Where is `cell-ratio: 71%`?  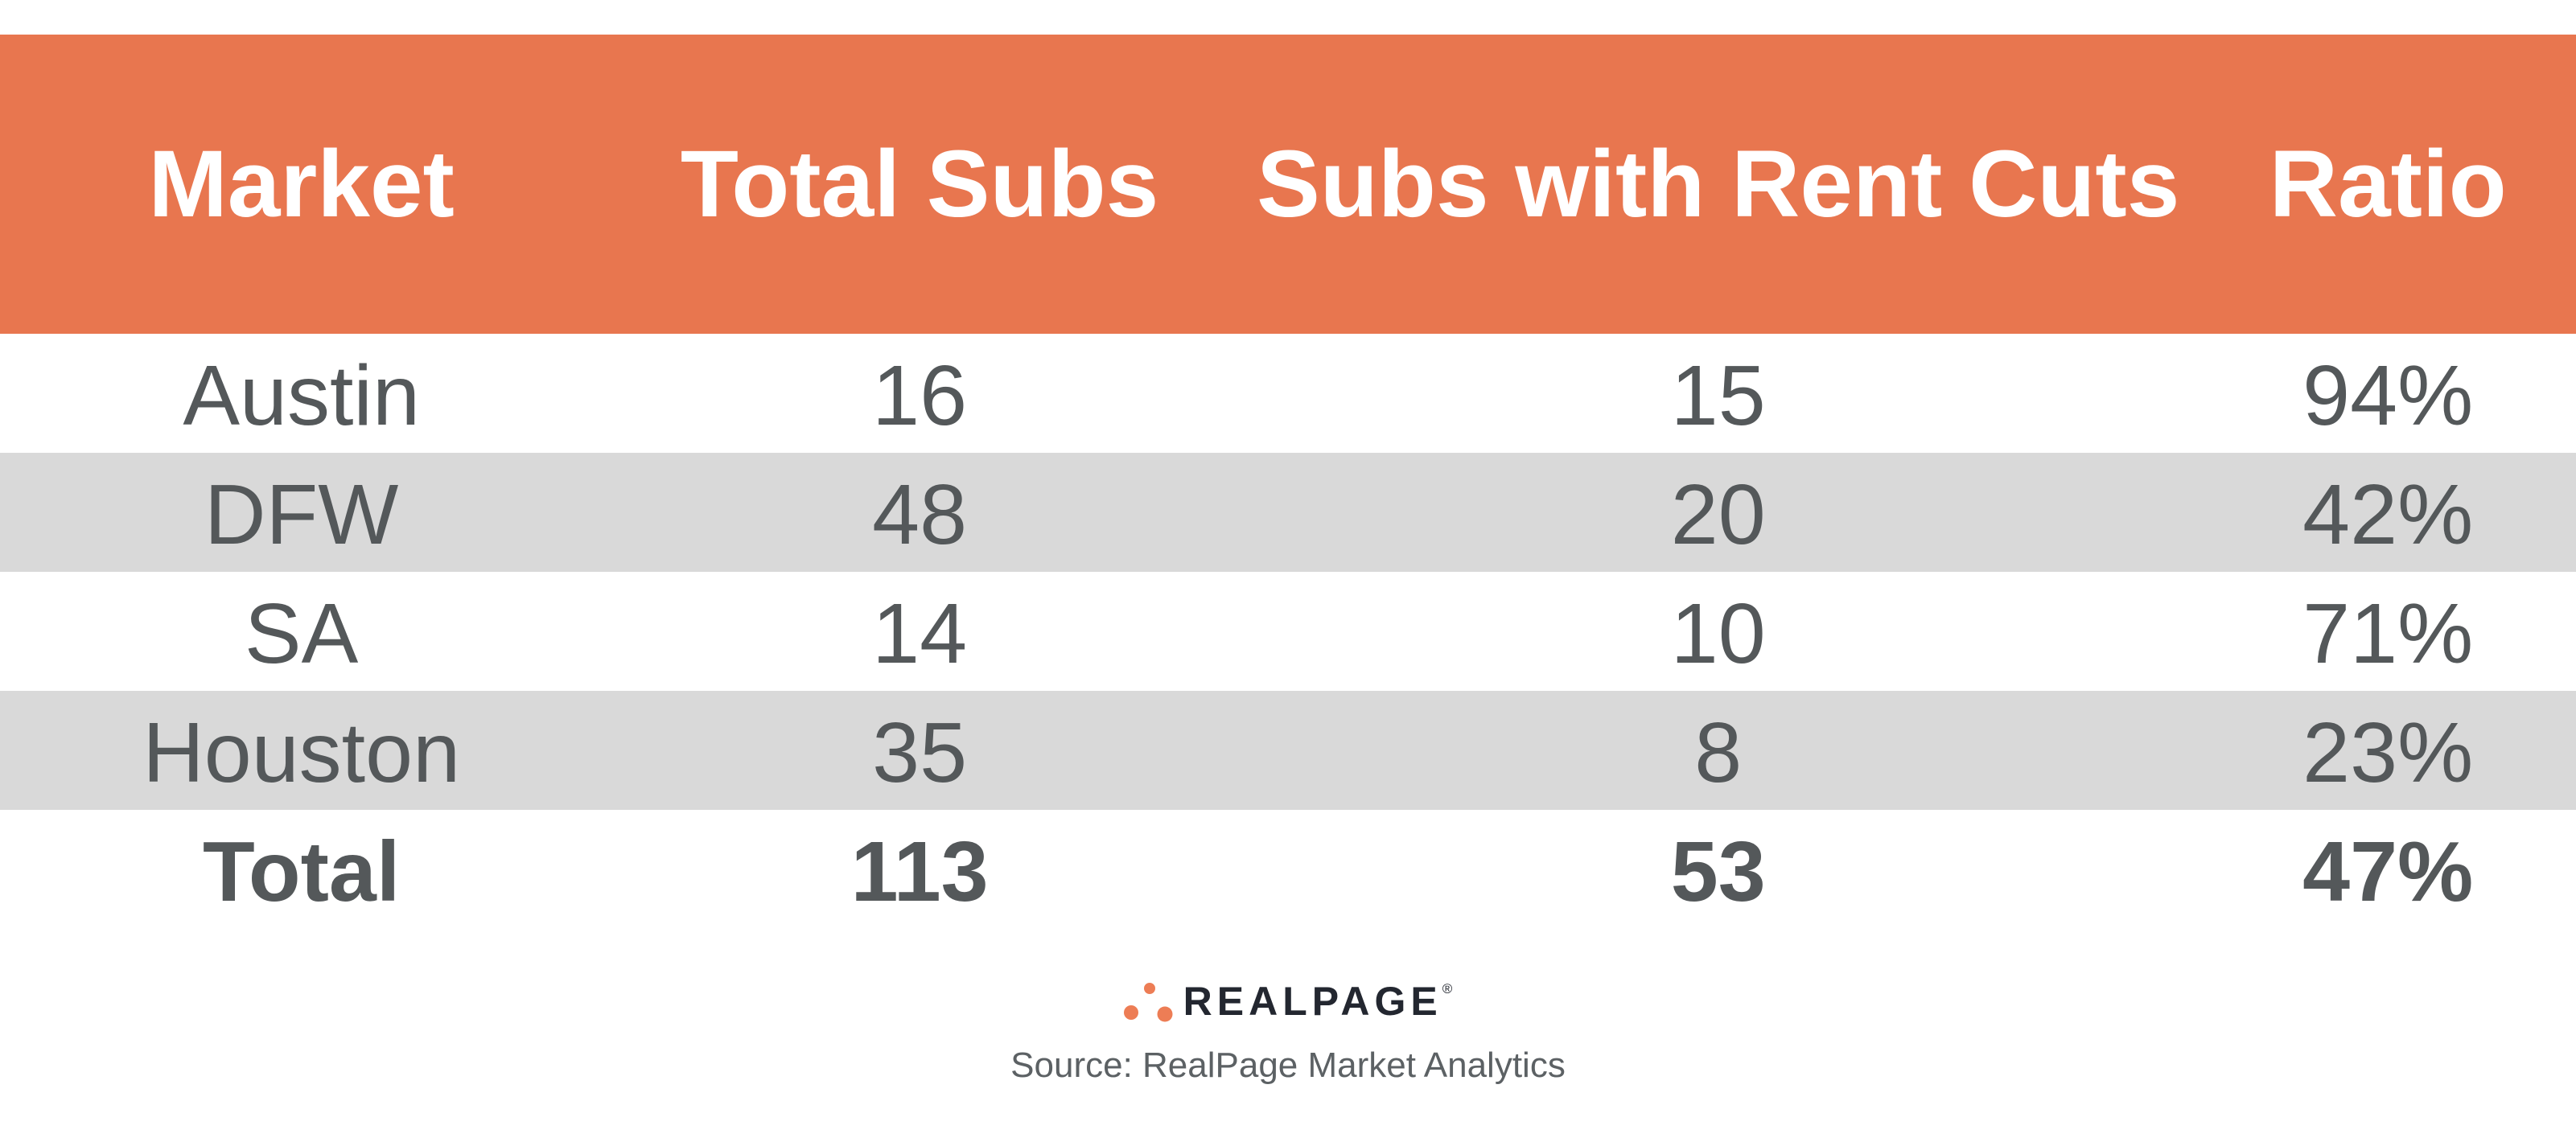
cell-ratio: 71% is located at coordinates (2388, 633).